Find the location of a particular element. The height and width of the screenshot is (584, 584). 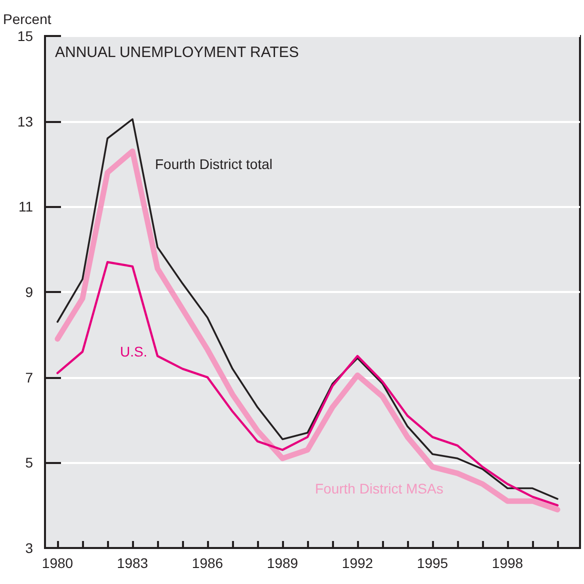

y-tick-label: 7 is located at coordinates (29, 377).